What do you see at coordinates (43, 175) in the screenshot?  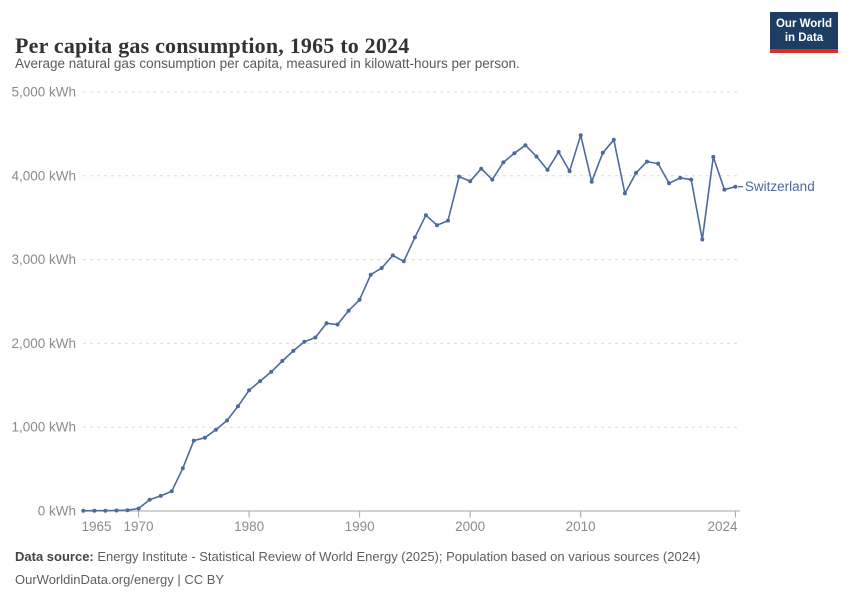 I see `y-axis-tick-label: 4,000 kWh` at bounding box center [43, 175].